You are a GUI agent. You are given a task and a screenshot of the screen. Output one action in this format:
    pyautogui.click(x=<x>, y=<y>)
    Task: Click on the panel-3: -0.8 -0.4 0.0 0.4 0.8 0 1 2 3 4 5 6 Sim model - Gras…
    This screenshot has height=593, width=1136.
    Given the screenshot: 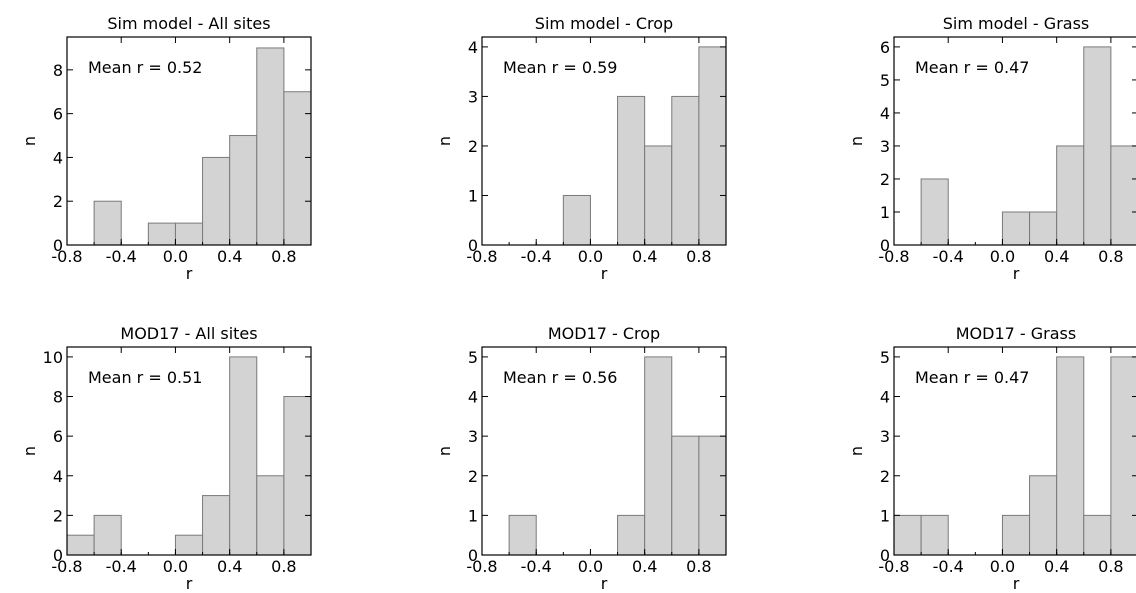 What is the action you would take?
    pyautogui.click(x=991, y=148)
    